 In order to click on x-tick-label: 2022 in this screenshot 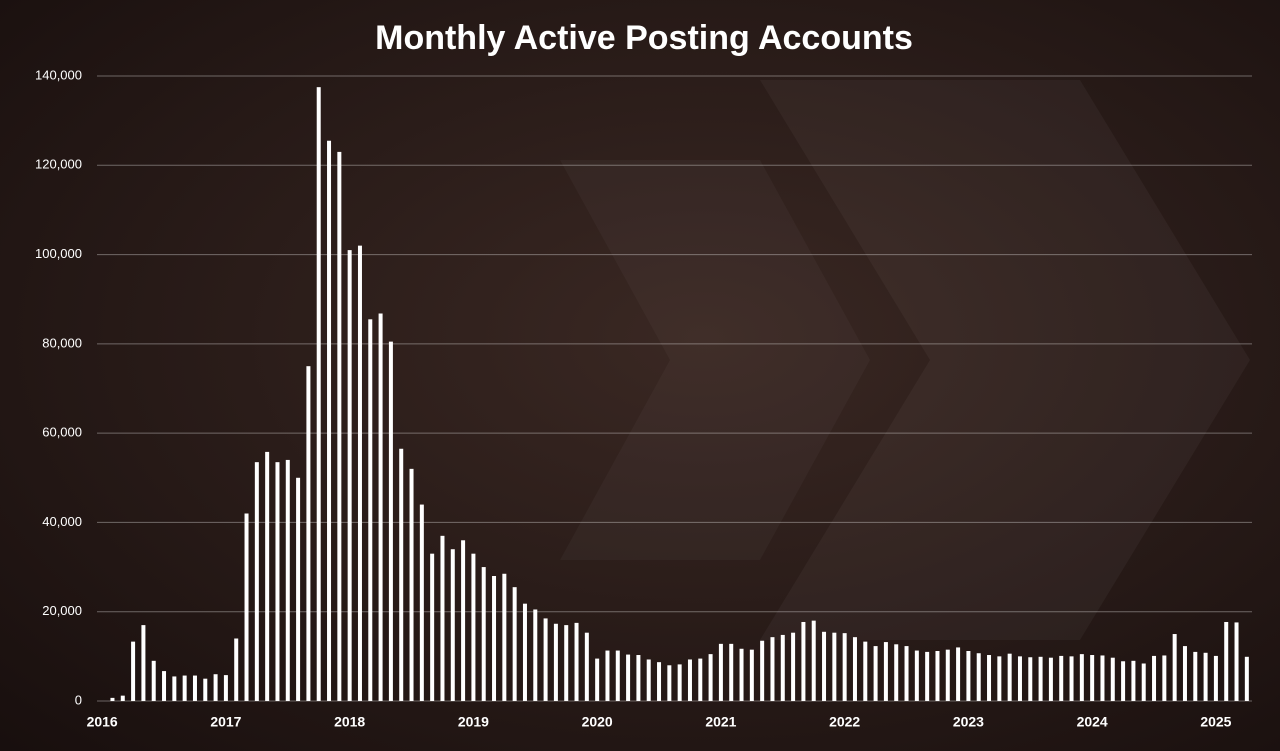, I will do `click(844, 722)`.